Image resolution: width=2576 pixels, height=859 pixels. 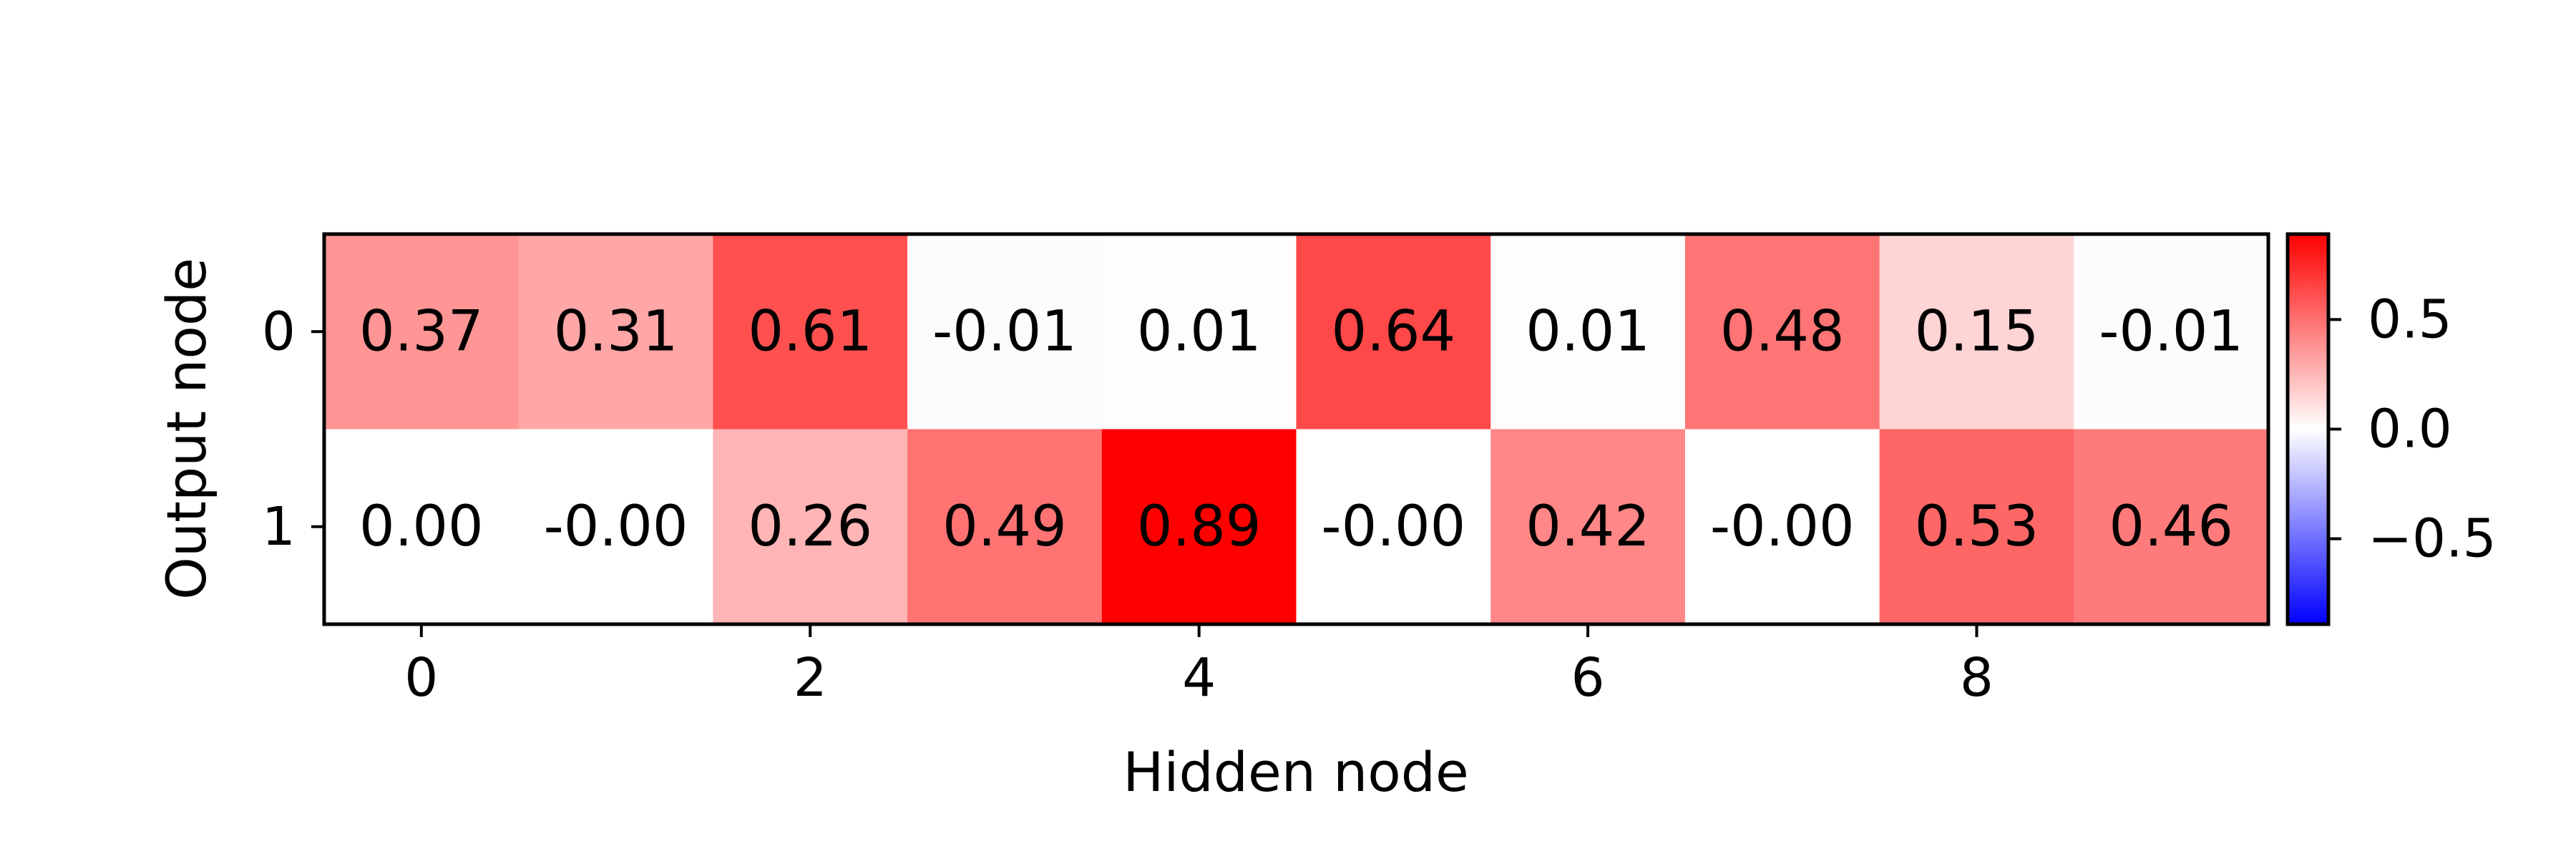 What do you see at coordinates (293, 429) in the screenshot?
I see `y-axis-ticks: 01` at bounding box center [293, 429].